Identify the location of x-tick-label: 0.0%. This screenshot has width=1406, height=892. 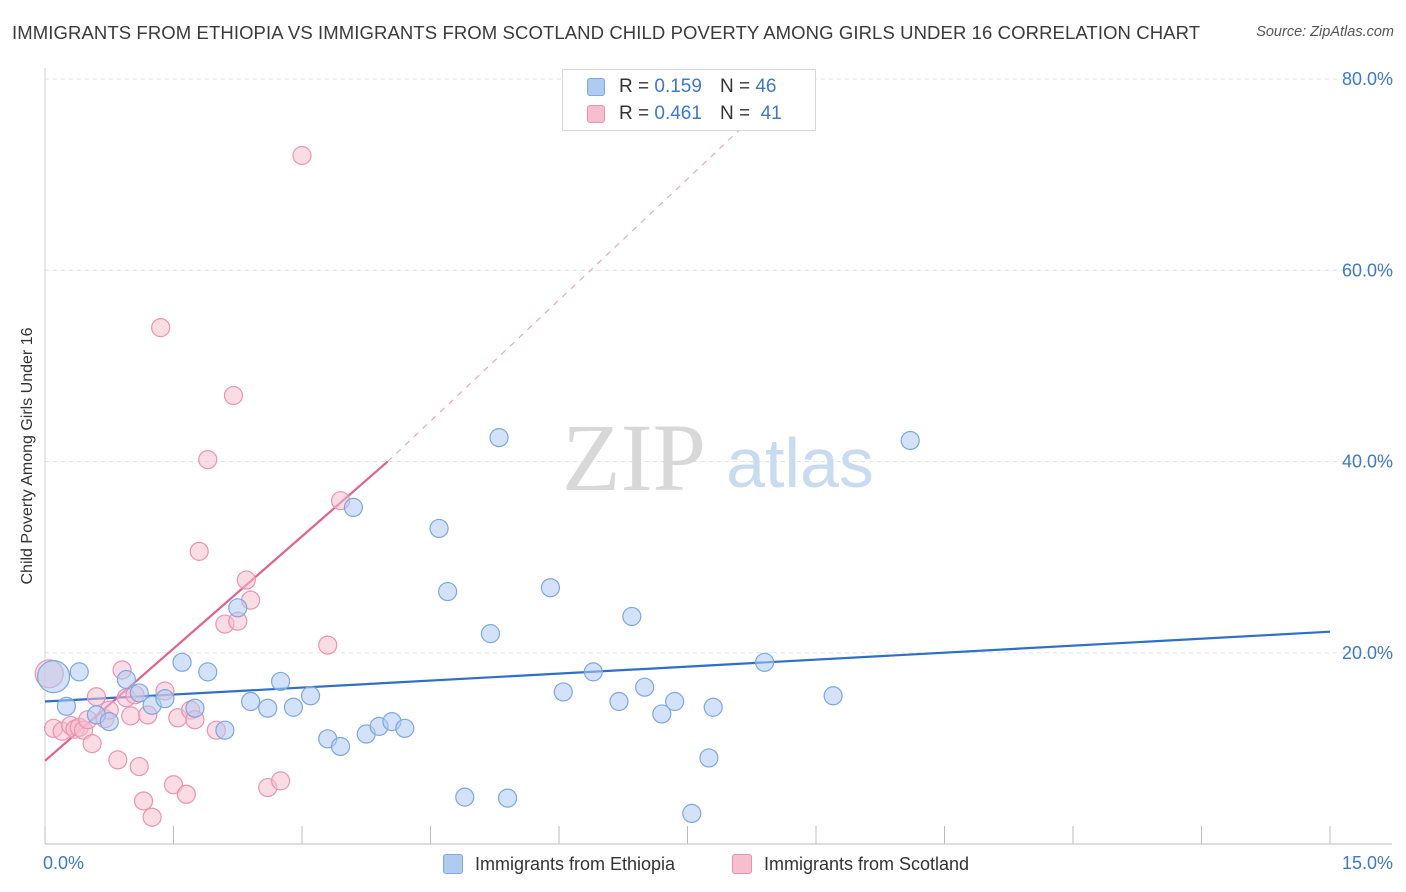
(63, 863).